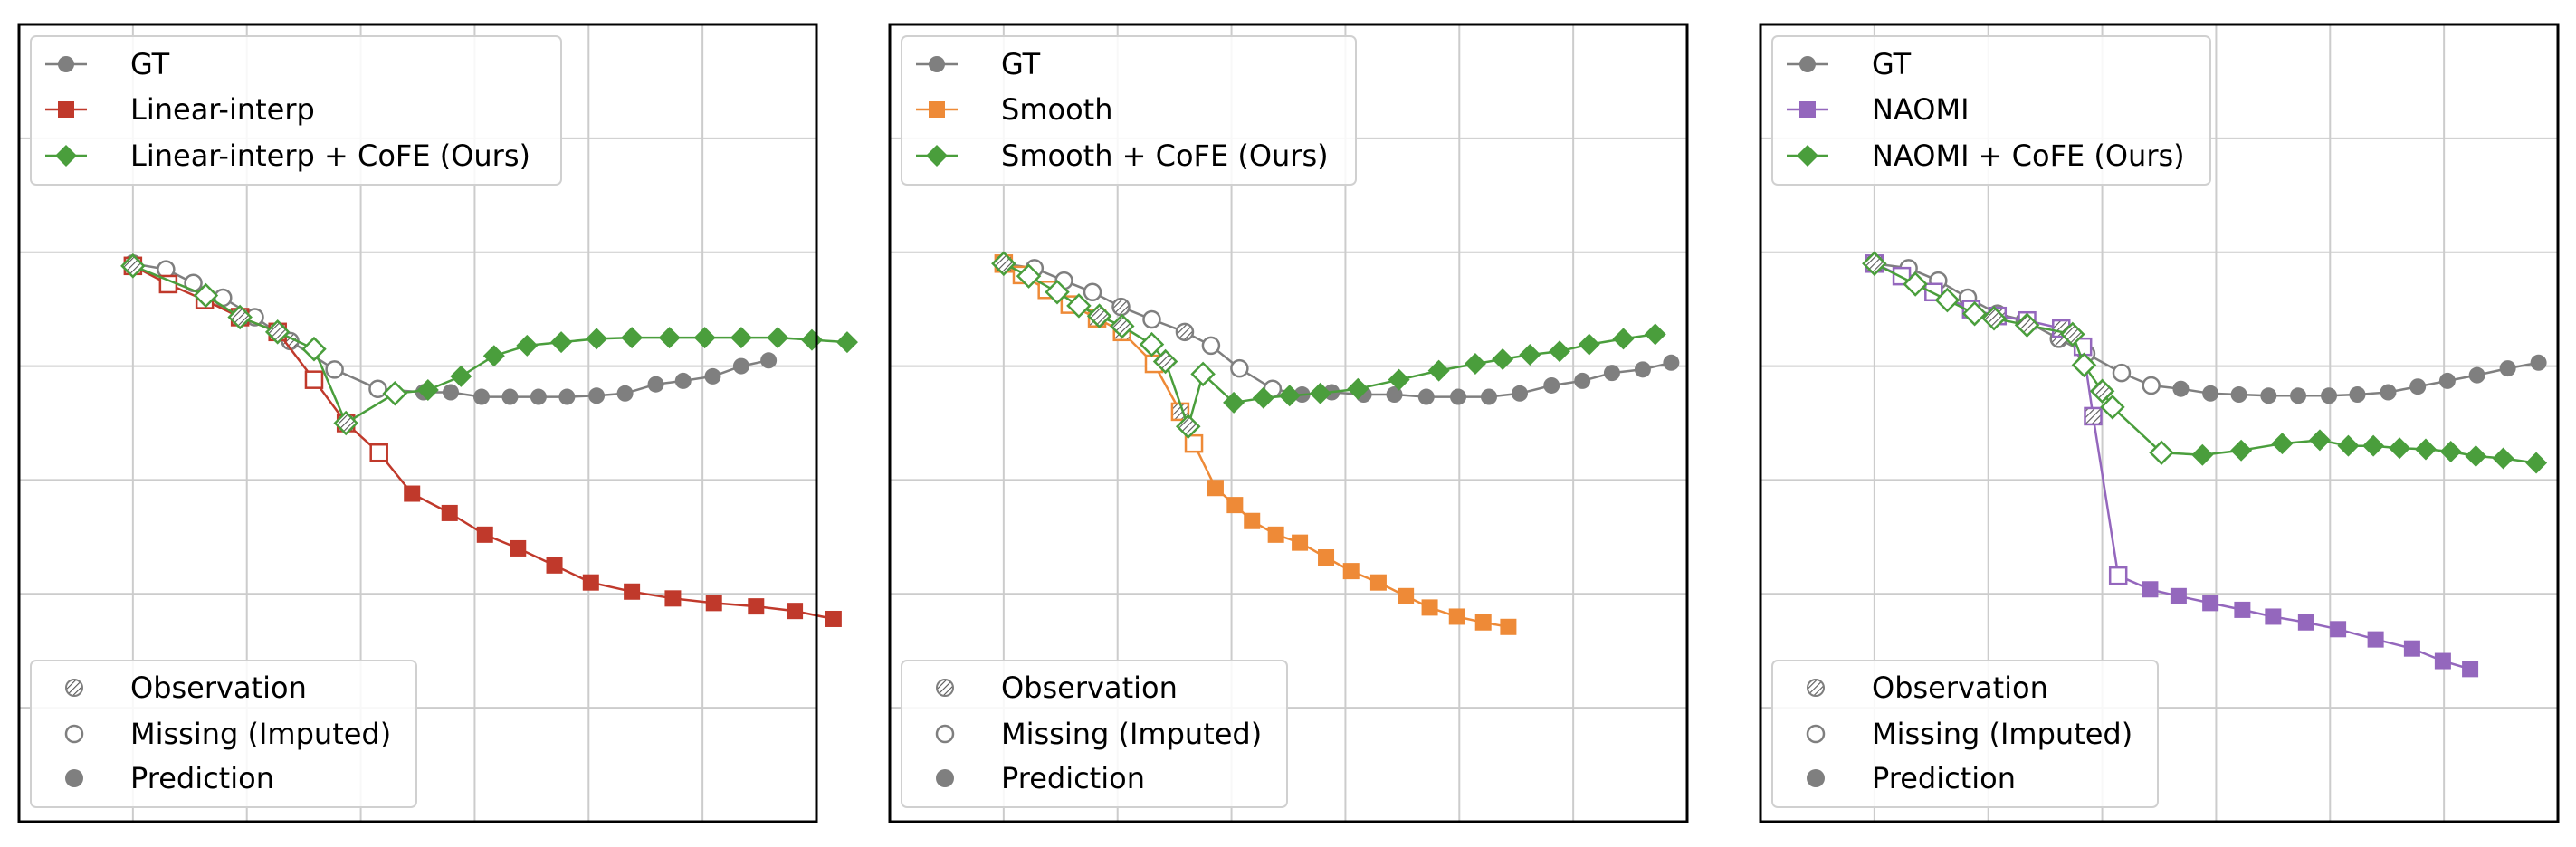 This screenshot has height=847, width=2576. Describe the element at coordinates (937, 109) in the screenshot. I see `legend-marker-method` at that location.